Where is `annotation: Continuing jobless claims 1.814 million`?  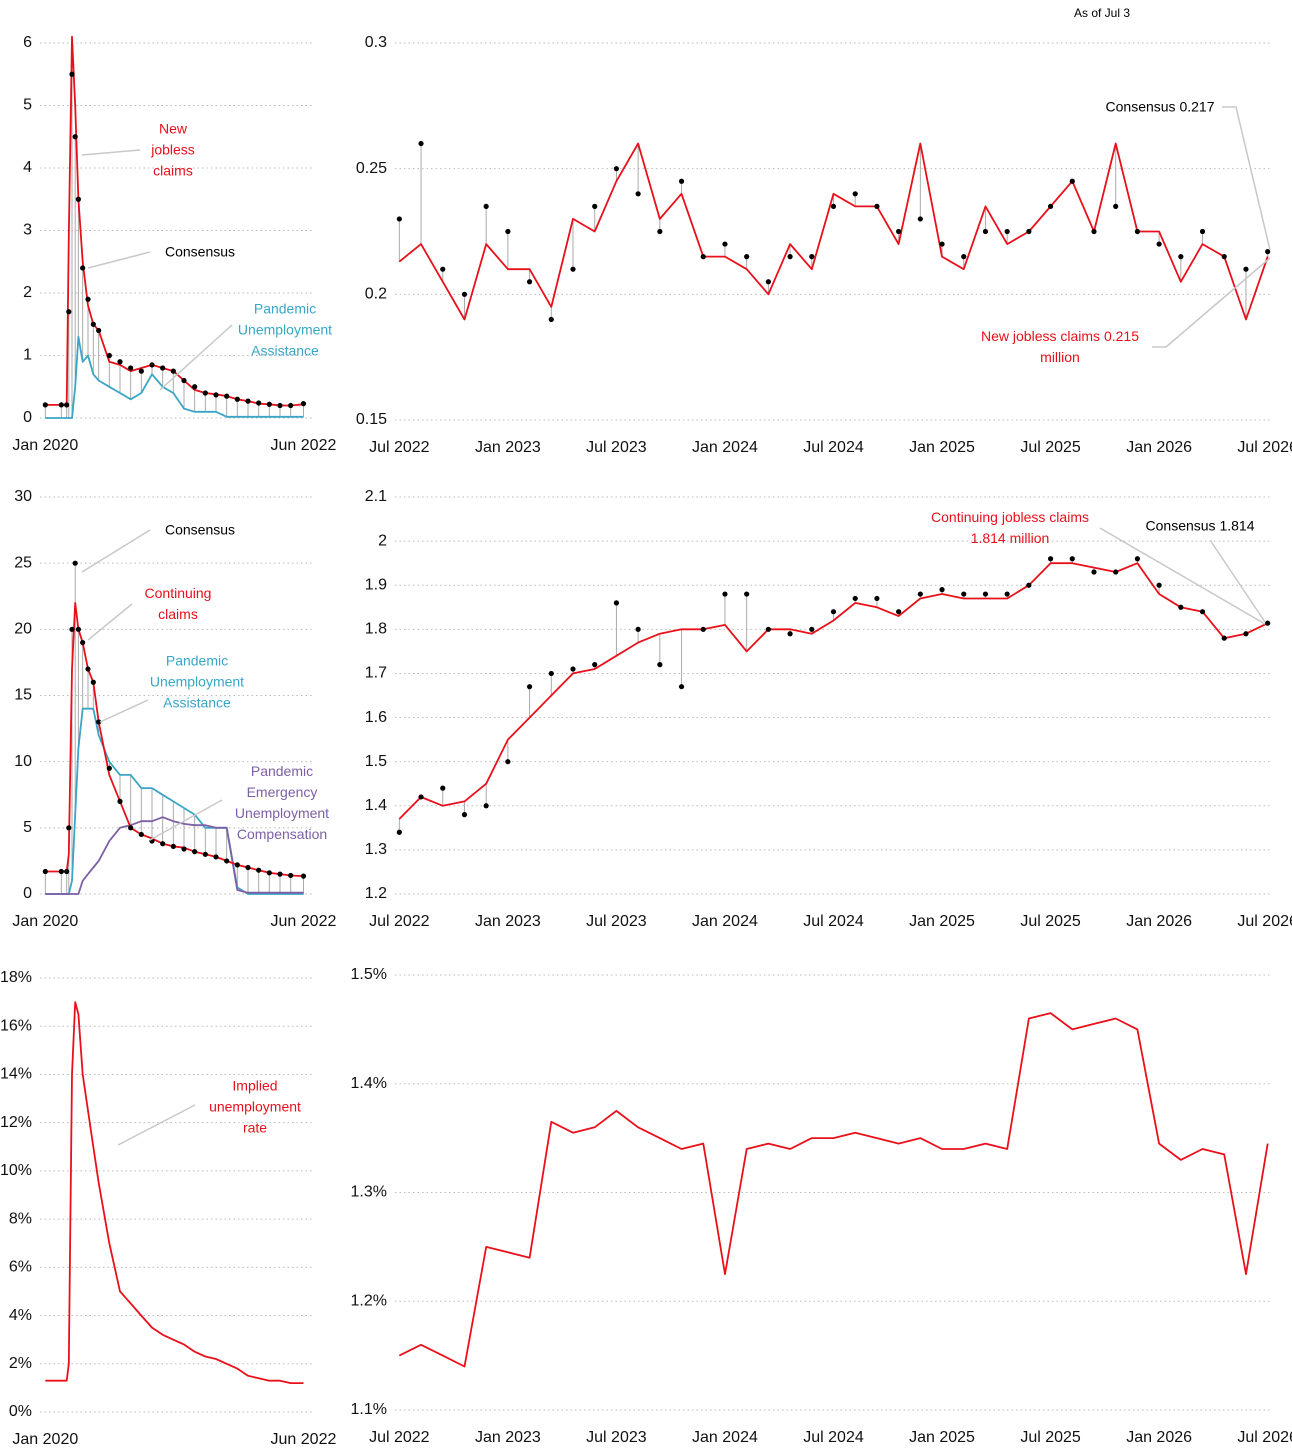
annotation: Continuing jobless claims 1.814 million is located at coordinates (1010, 527).